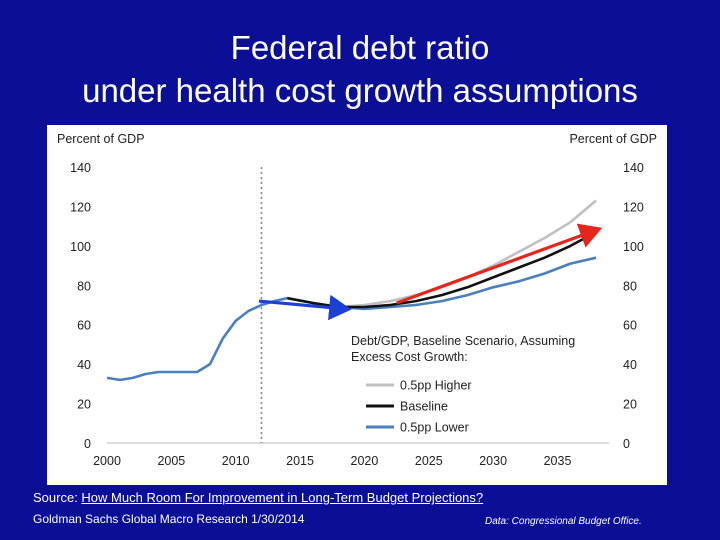 The width and height of the screenshot is (720, 540). I want to click on y-tick-label-right: 100, so click(633, 247).